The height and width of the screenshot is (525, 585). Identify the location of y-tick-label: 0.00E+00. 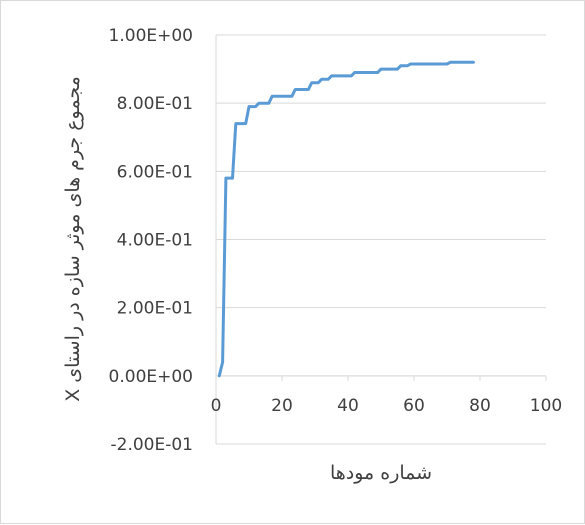
(151, 377).